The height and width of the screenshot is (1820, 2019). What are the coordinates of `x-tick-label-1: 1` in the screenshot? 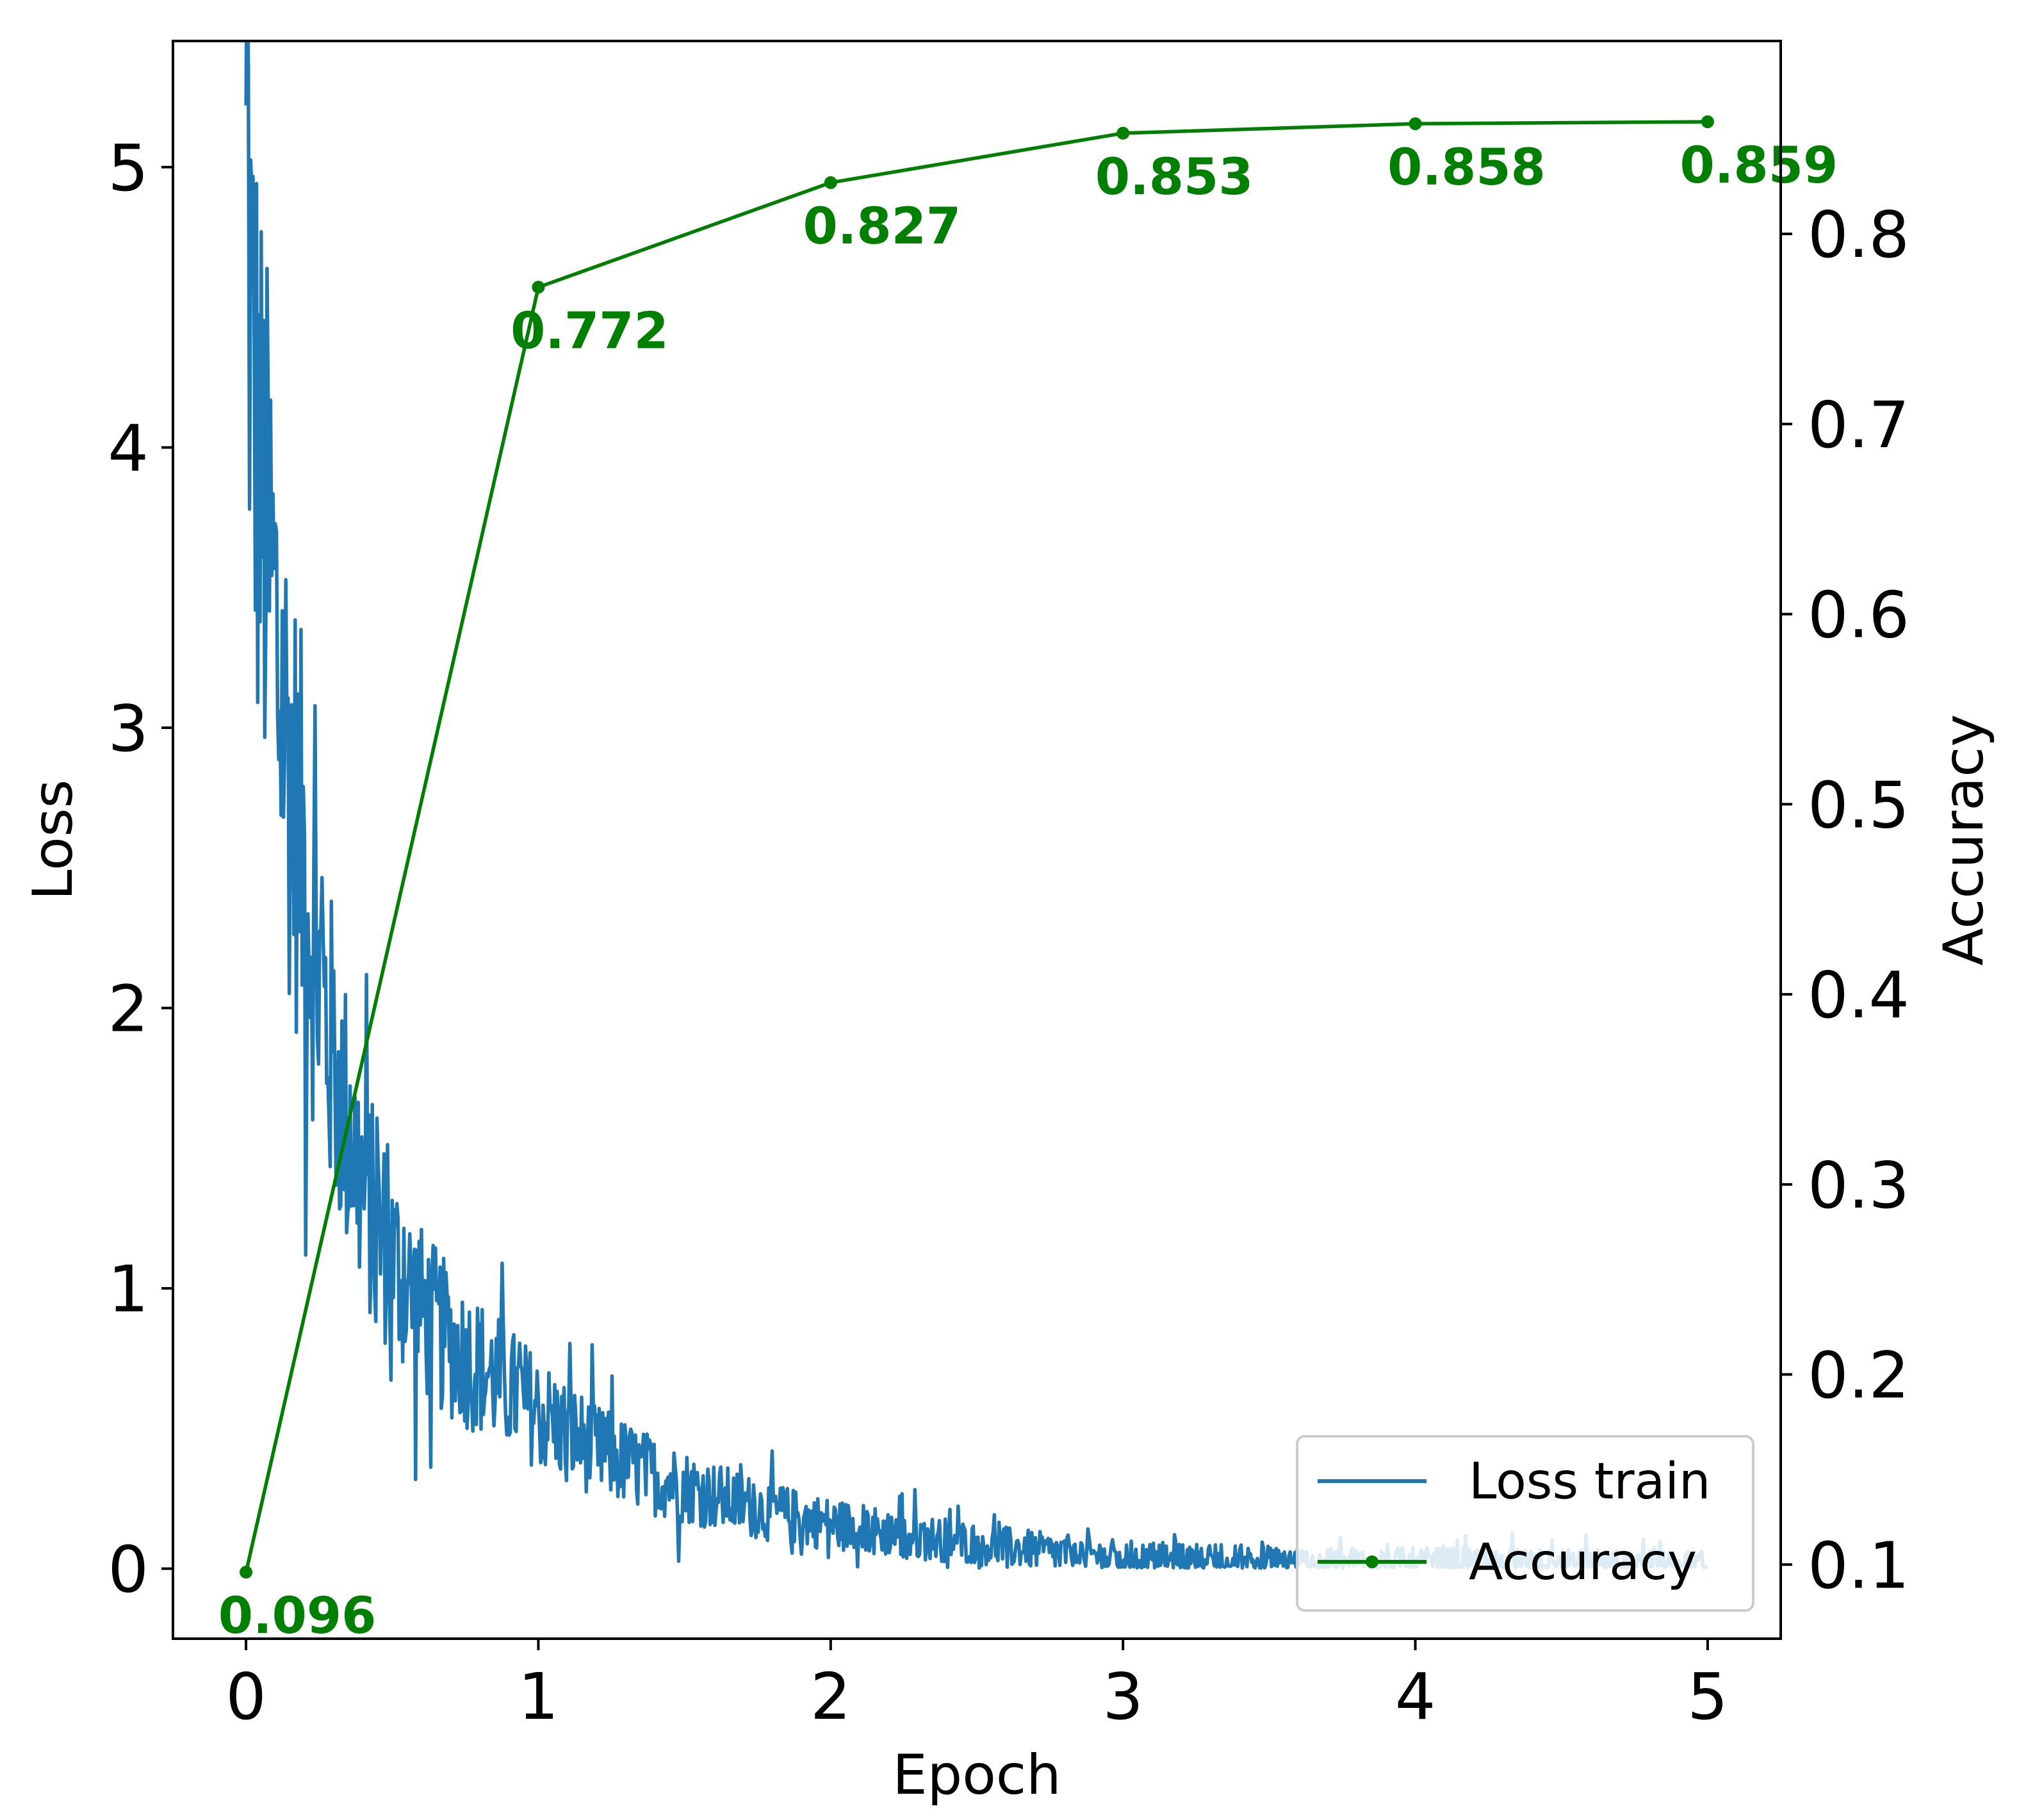 It's located at (539, 1696).